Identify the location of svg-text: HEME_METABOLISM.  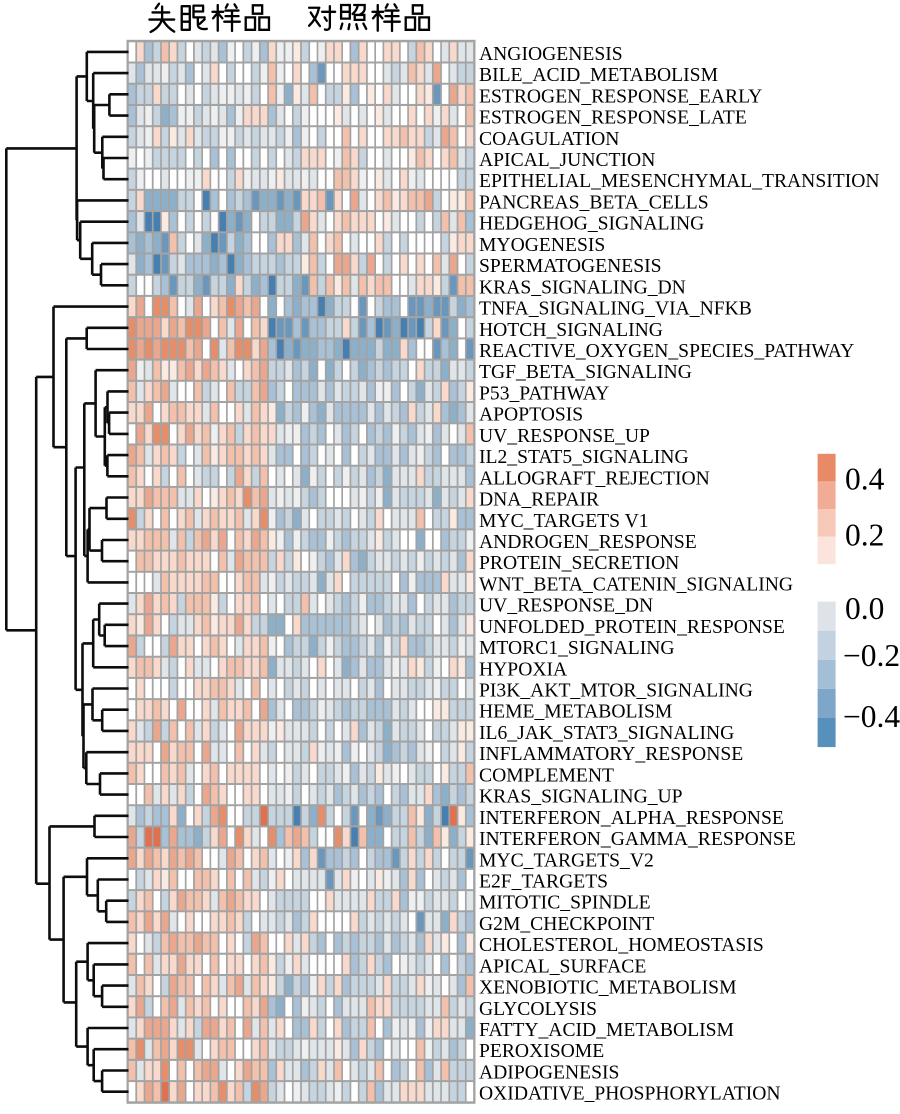
(575, 712).